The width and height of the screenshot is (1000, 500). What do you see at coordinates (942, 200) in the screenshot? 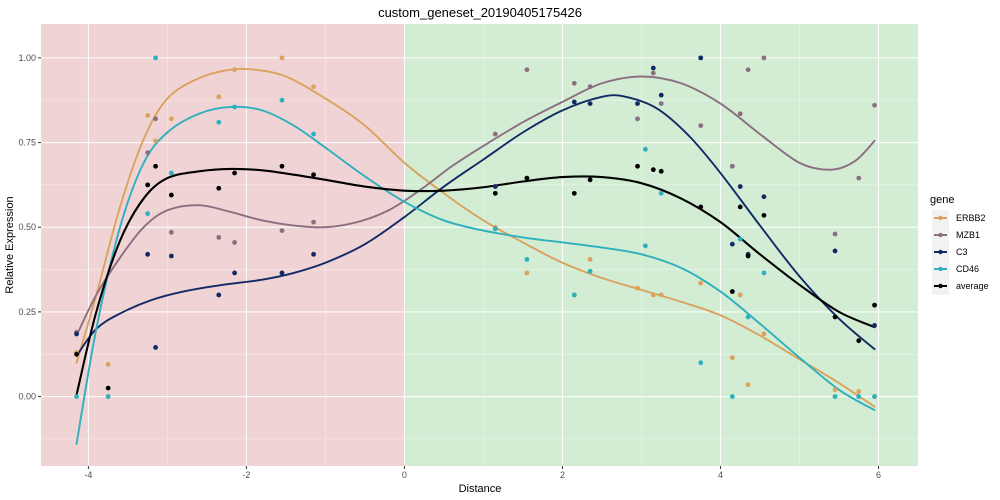
I see `legend-title: gene` at bounding box center [942, 200].